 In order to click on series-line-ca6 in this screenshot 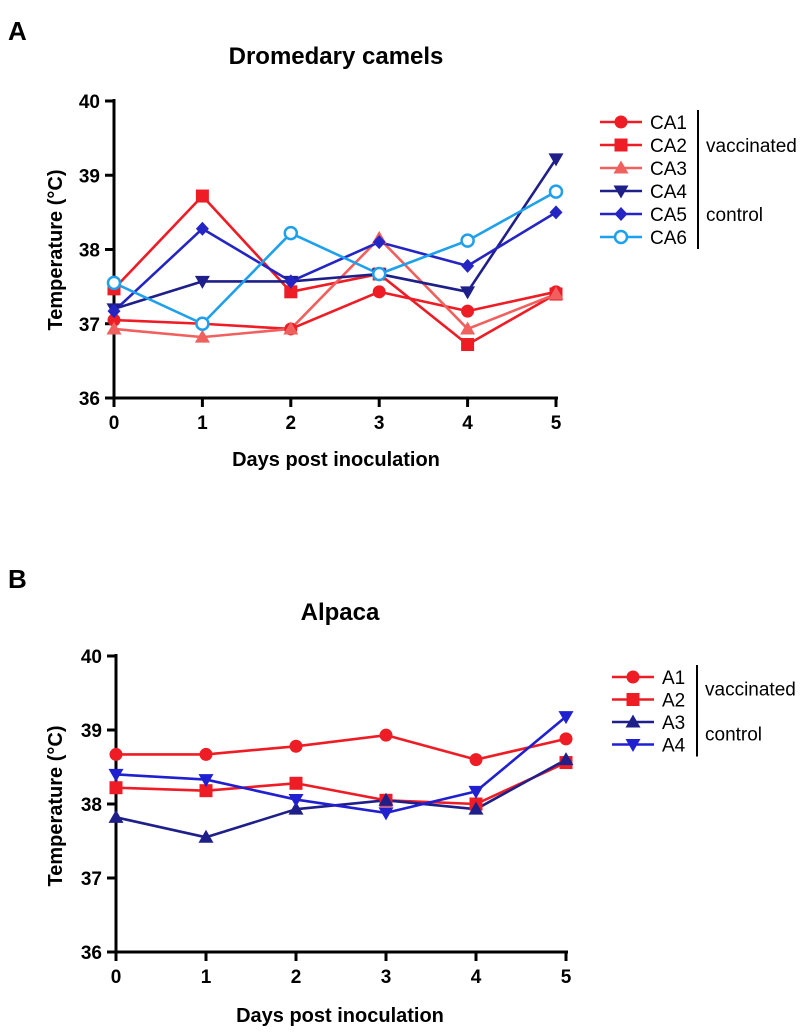, I will do `click(335, 258)`.